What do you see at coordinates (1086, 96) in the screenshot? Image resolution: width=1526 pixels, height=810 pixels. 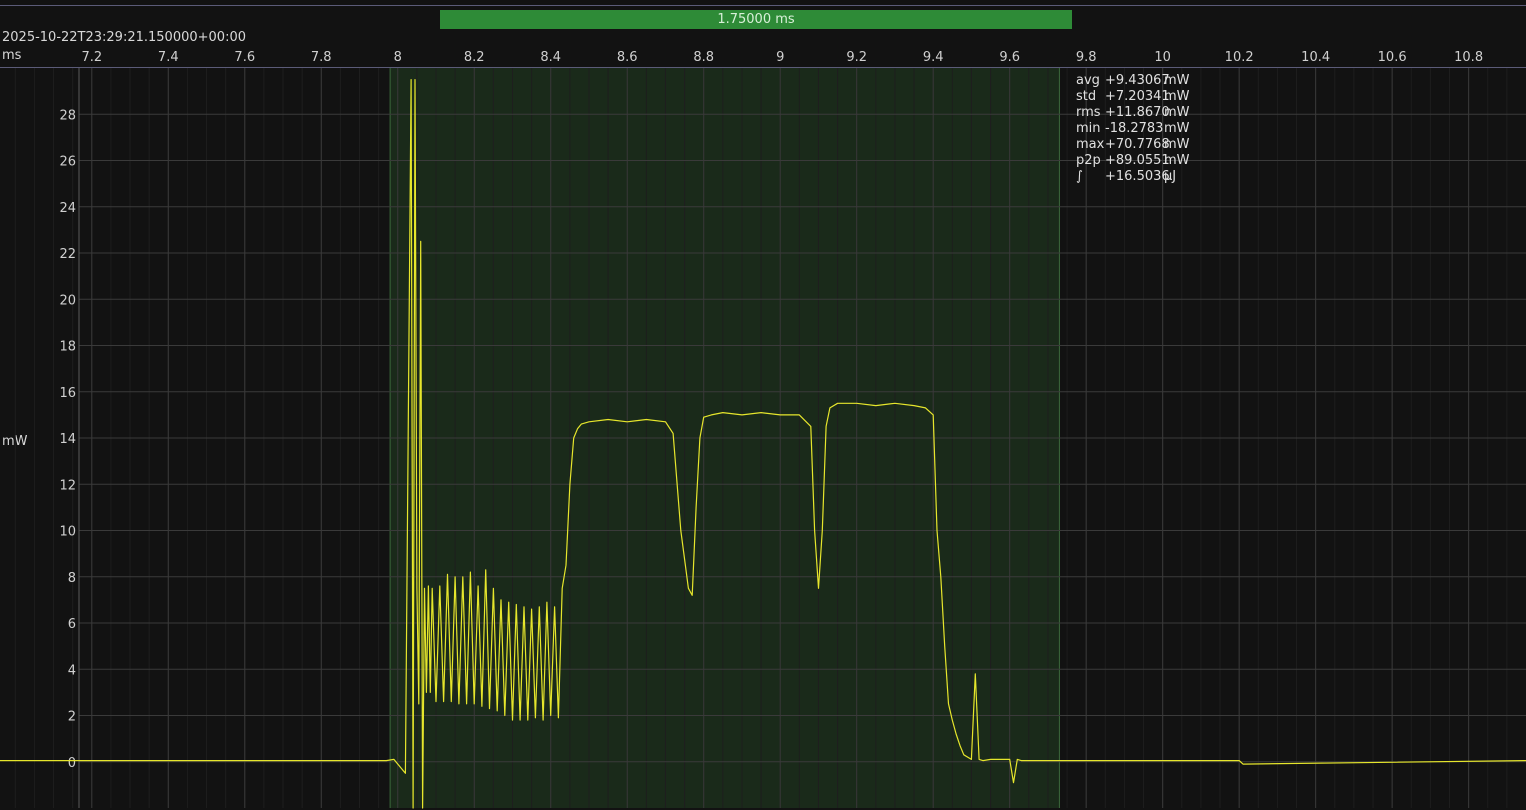 I see `stat-key: std` at bounding box center [1086, 96].